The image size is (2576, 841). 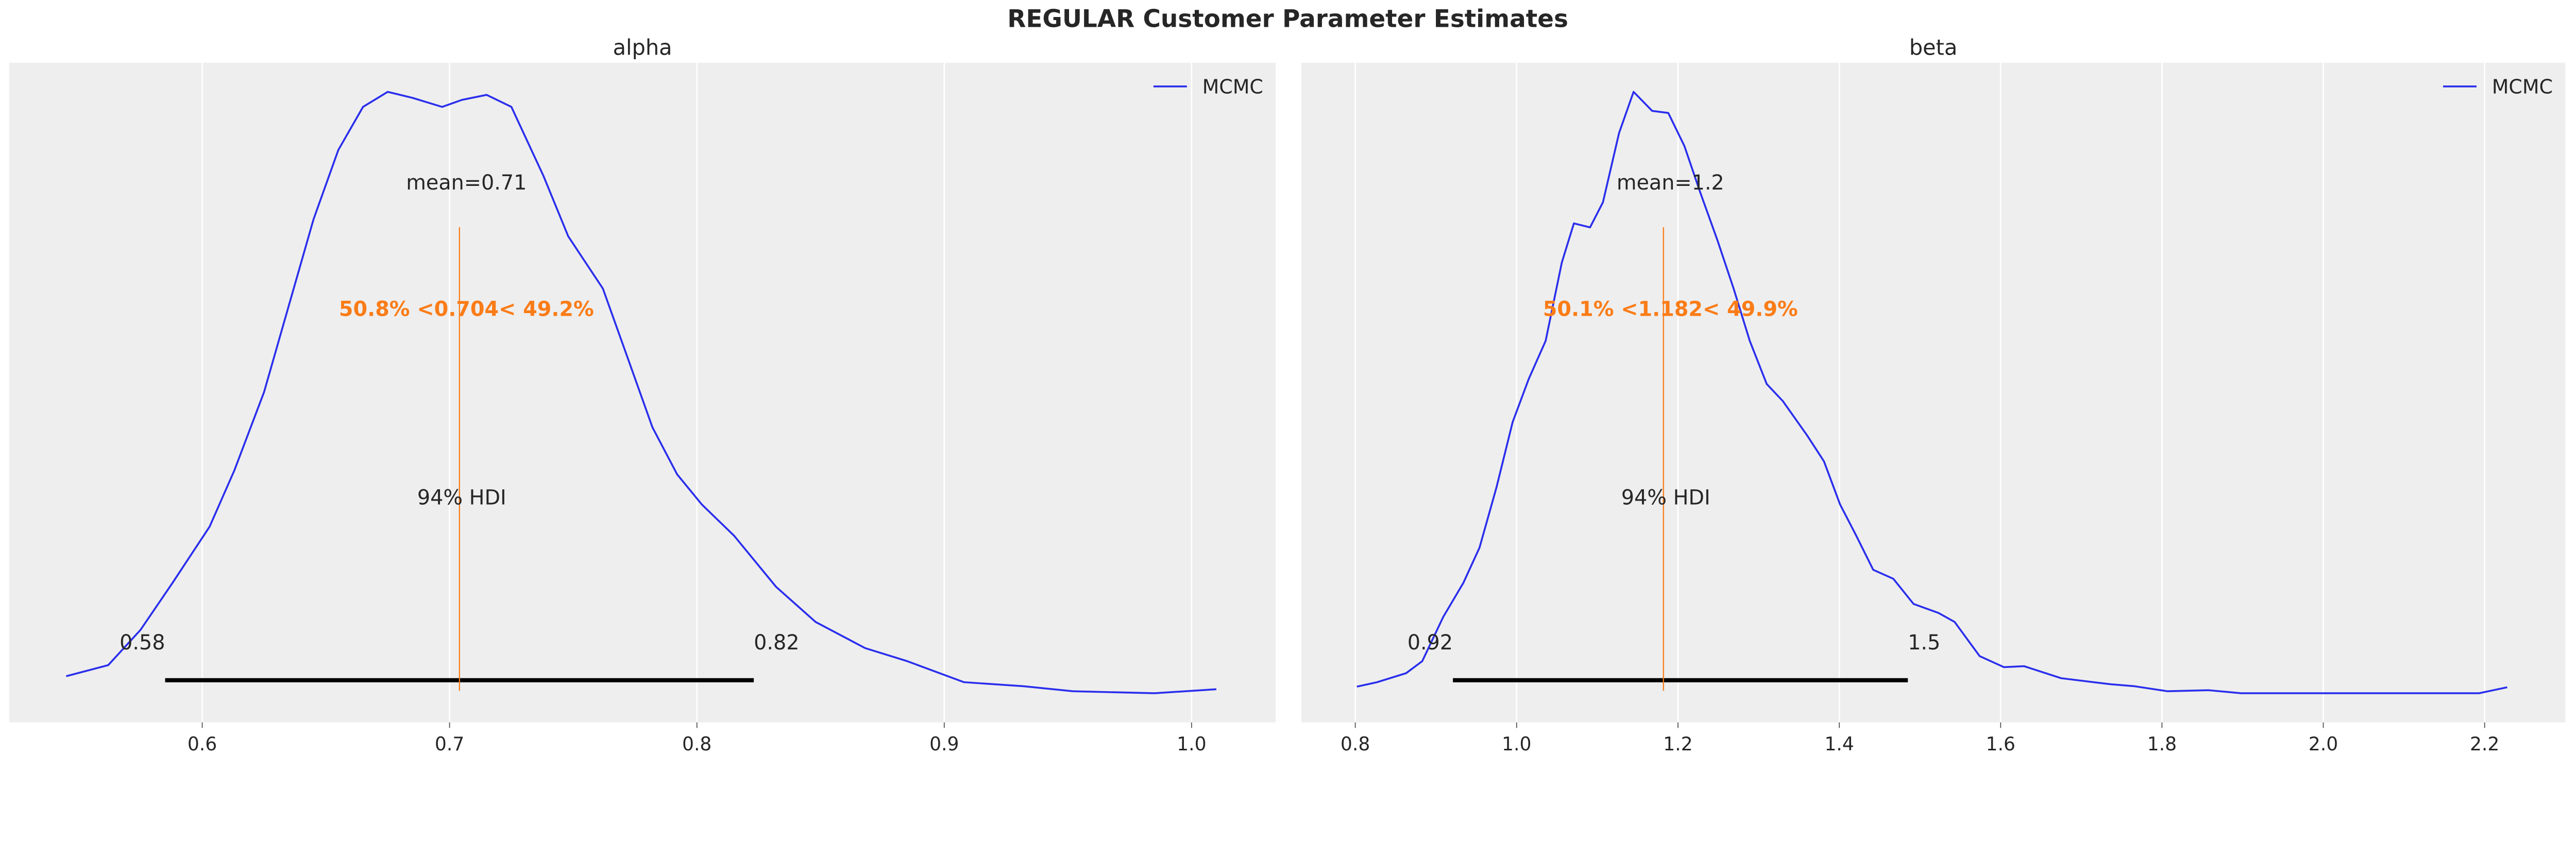 I want to click on x-tick-label: 1.4, so click(x=1839, y=744).